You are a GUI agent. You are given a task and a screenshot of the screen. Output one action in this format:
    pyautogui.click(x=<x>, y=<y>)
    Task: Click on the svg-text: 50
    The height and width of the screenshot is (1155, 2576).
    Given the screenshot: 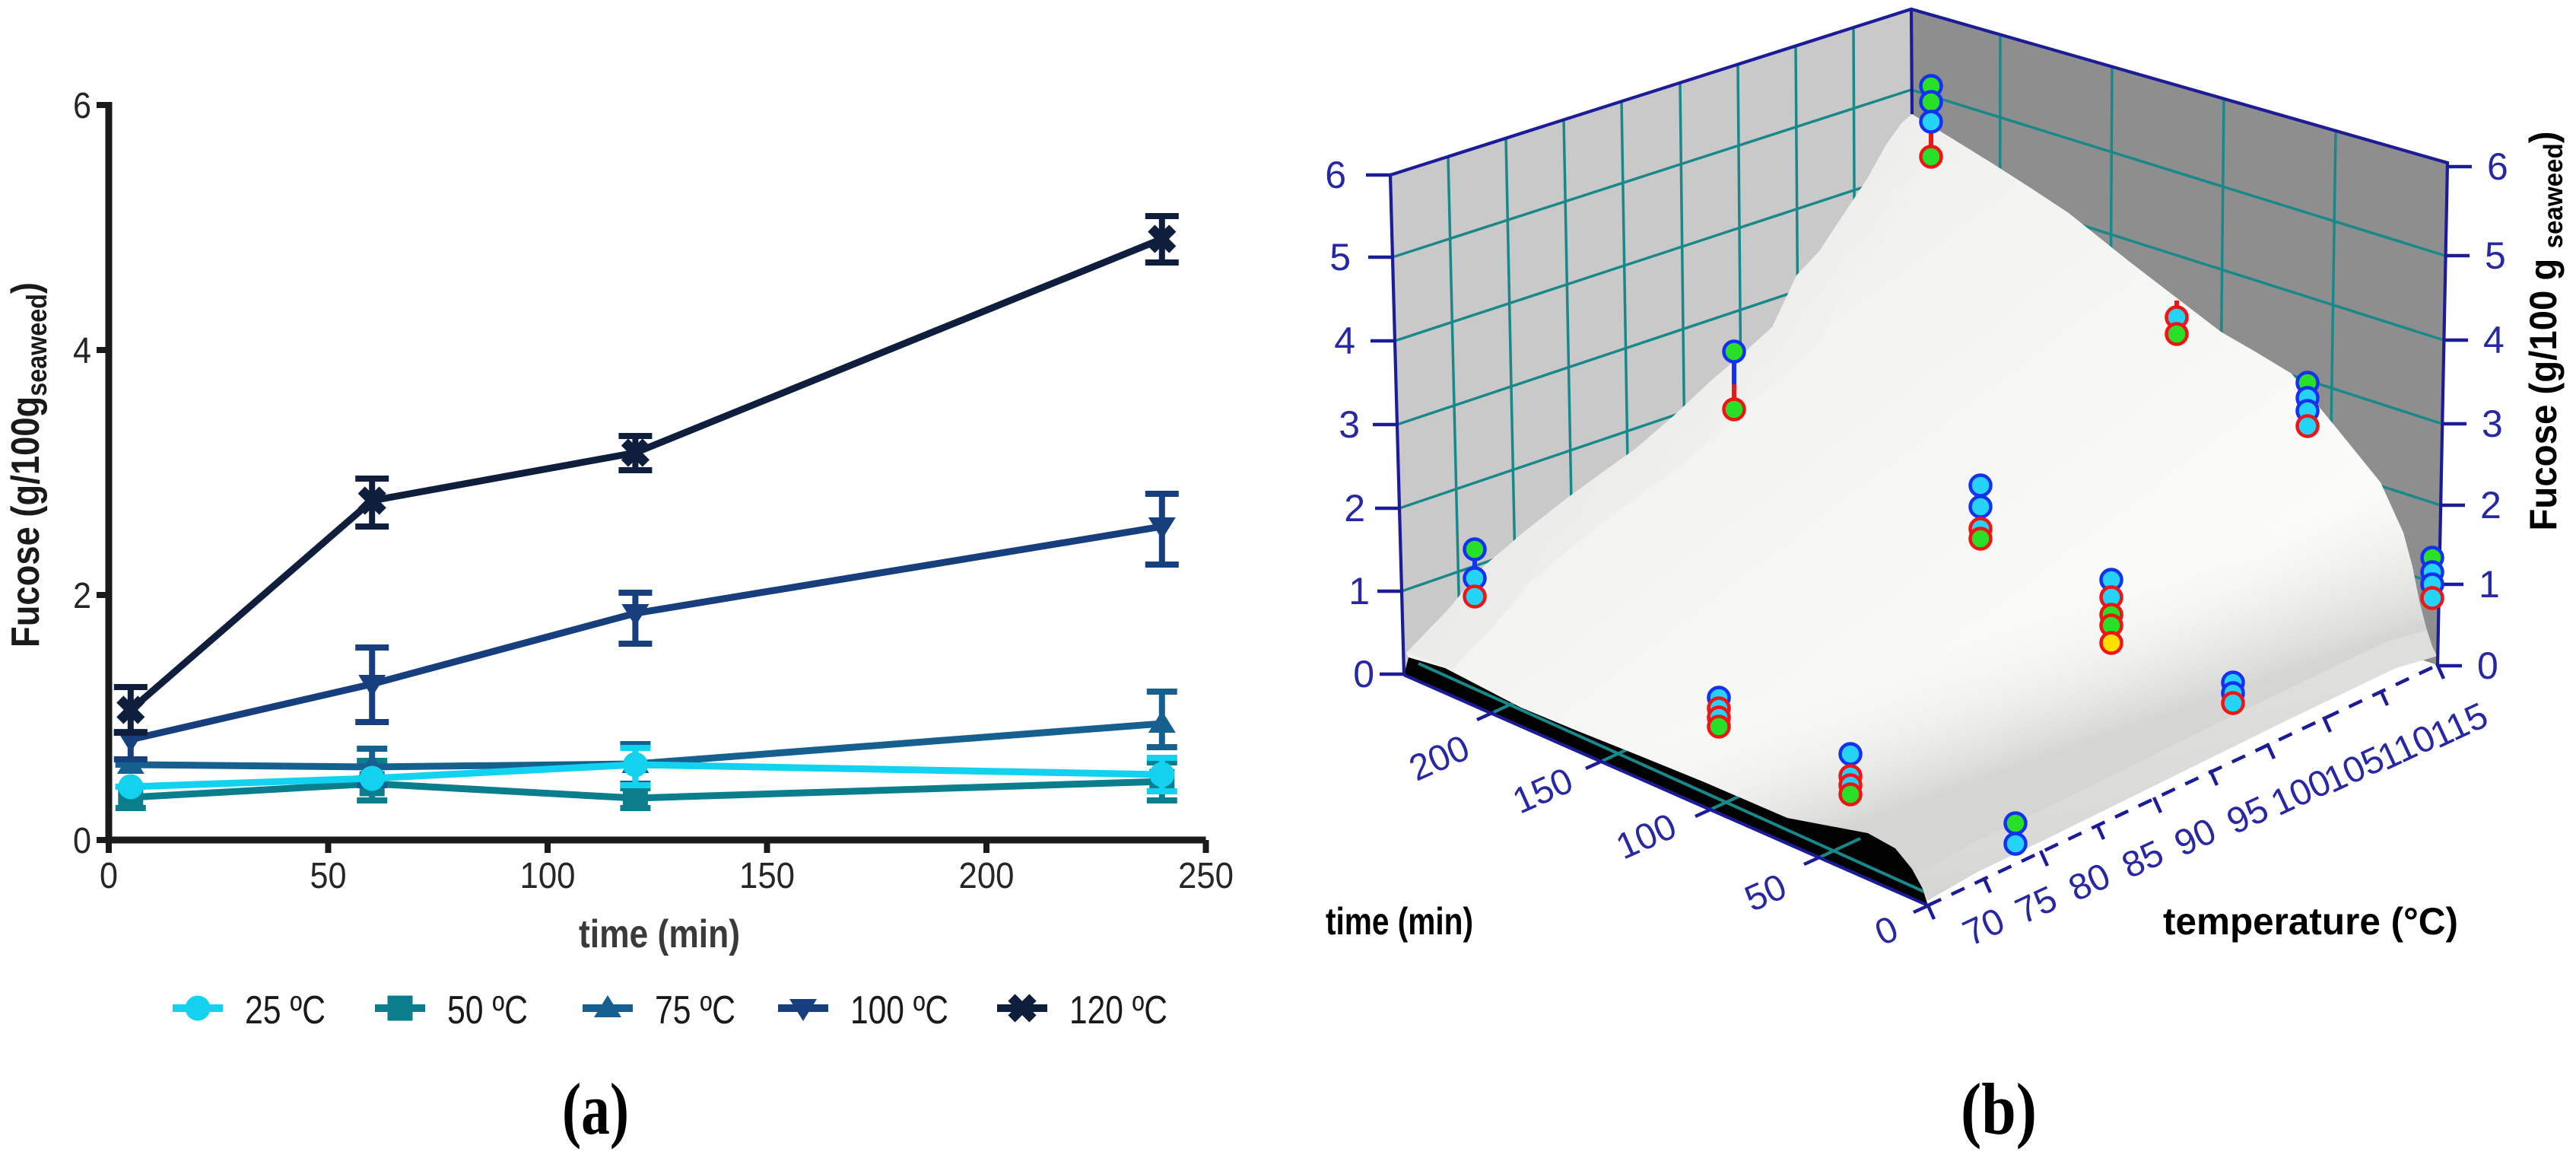 What is the action you would take?
    pyautogui.click(x=328, y=876)
    